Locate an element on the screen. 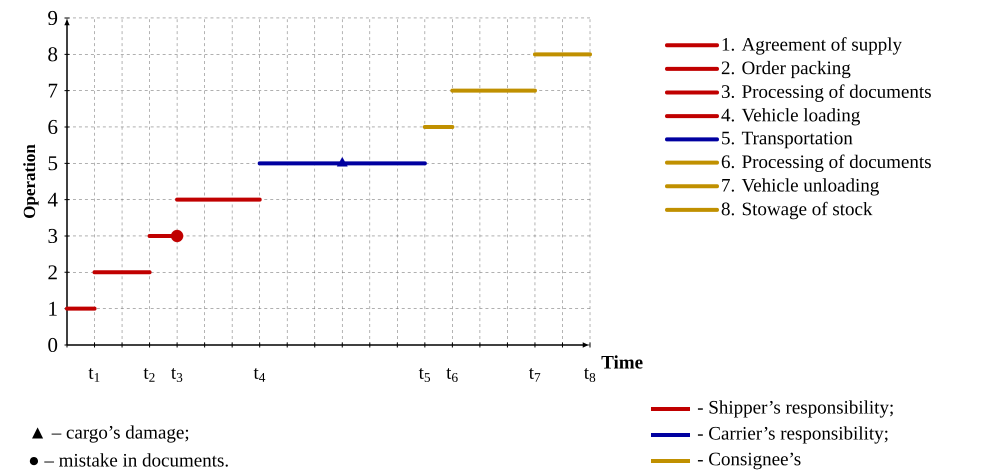 This screenshot has width=989, height=470. x-tick-label: t$_{2}$ is located at coordinates (149, 375).